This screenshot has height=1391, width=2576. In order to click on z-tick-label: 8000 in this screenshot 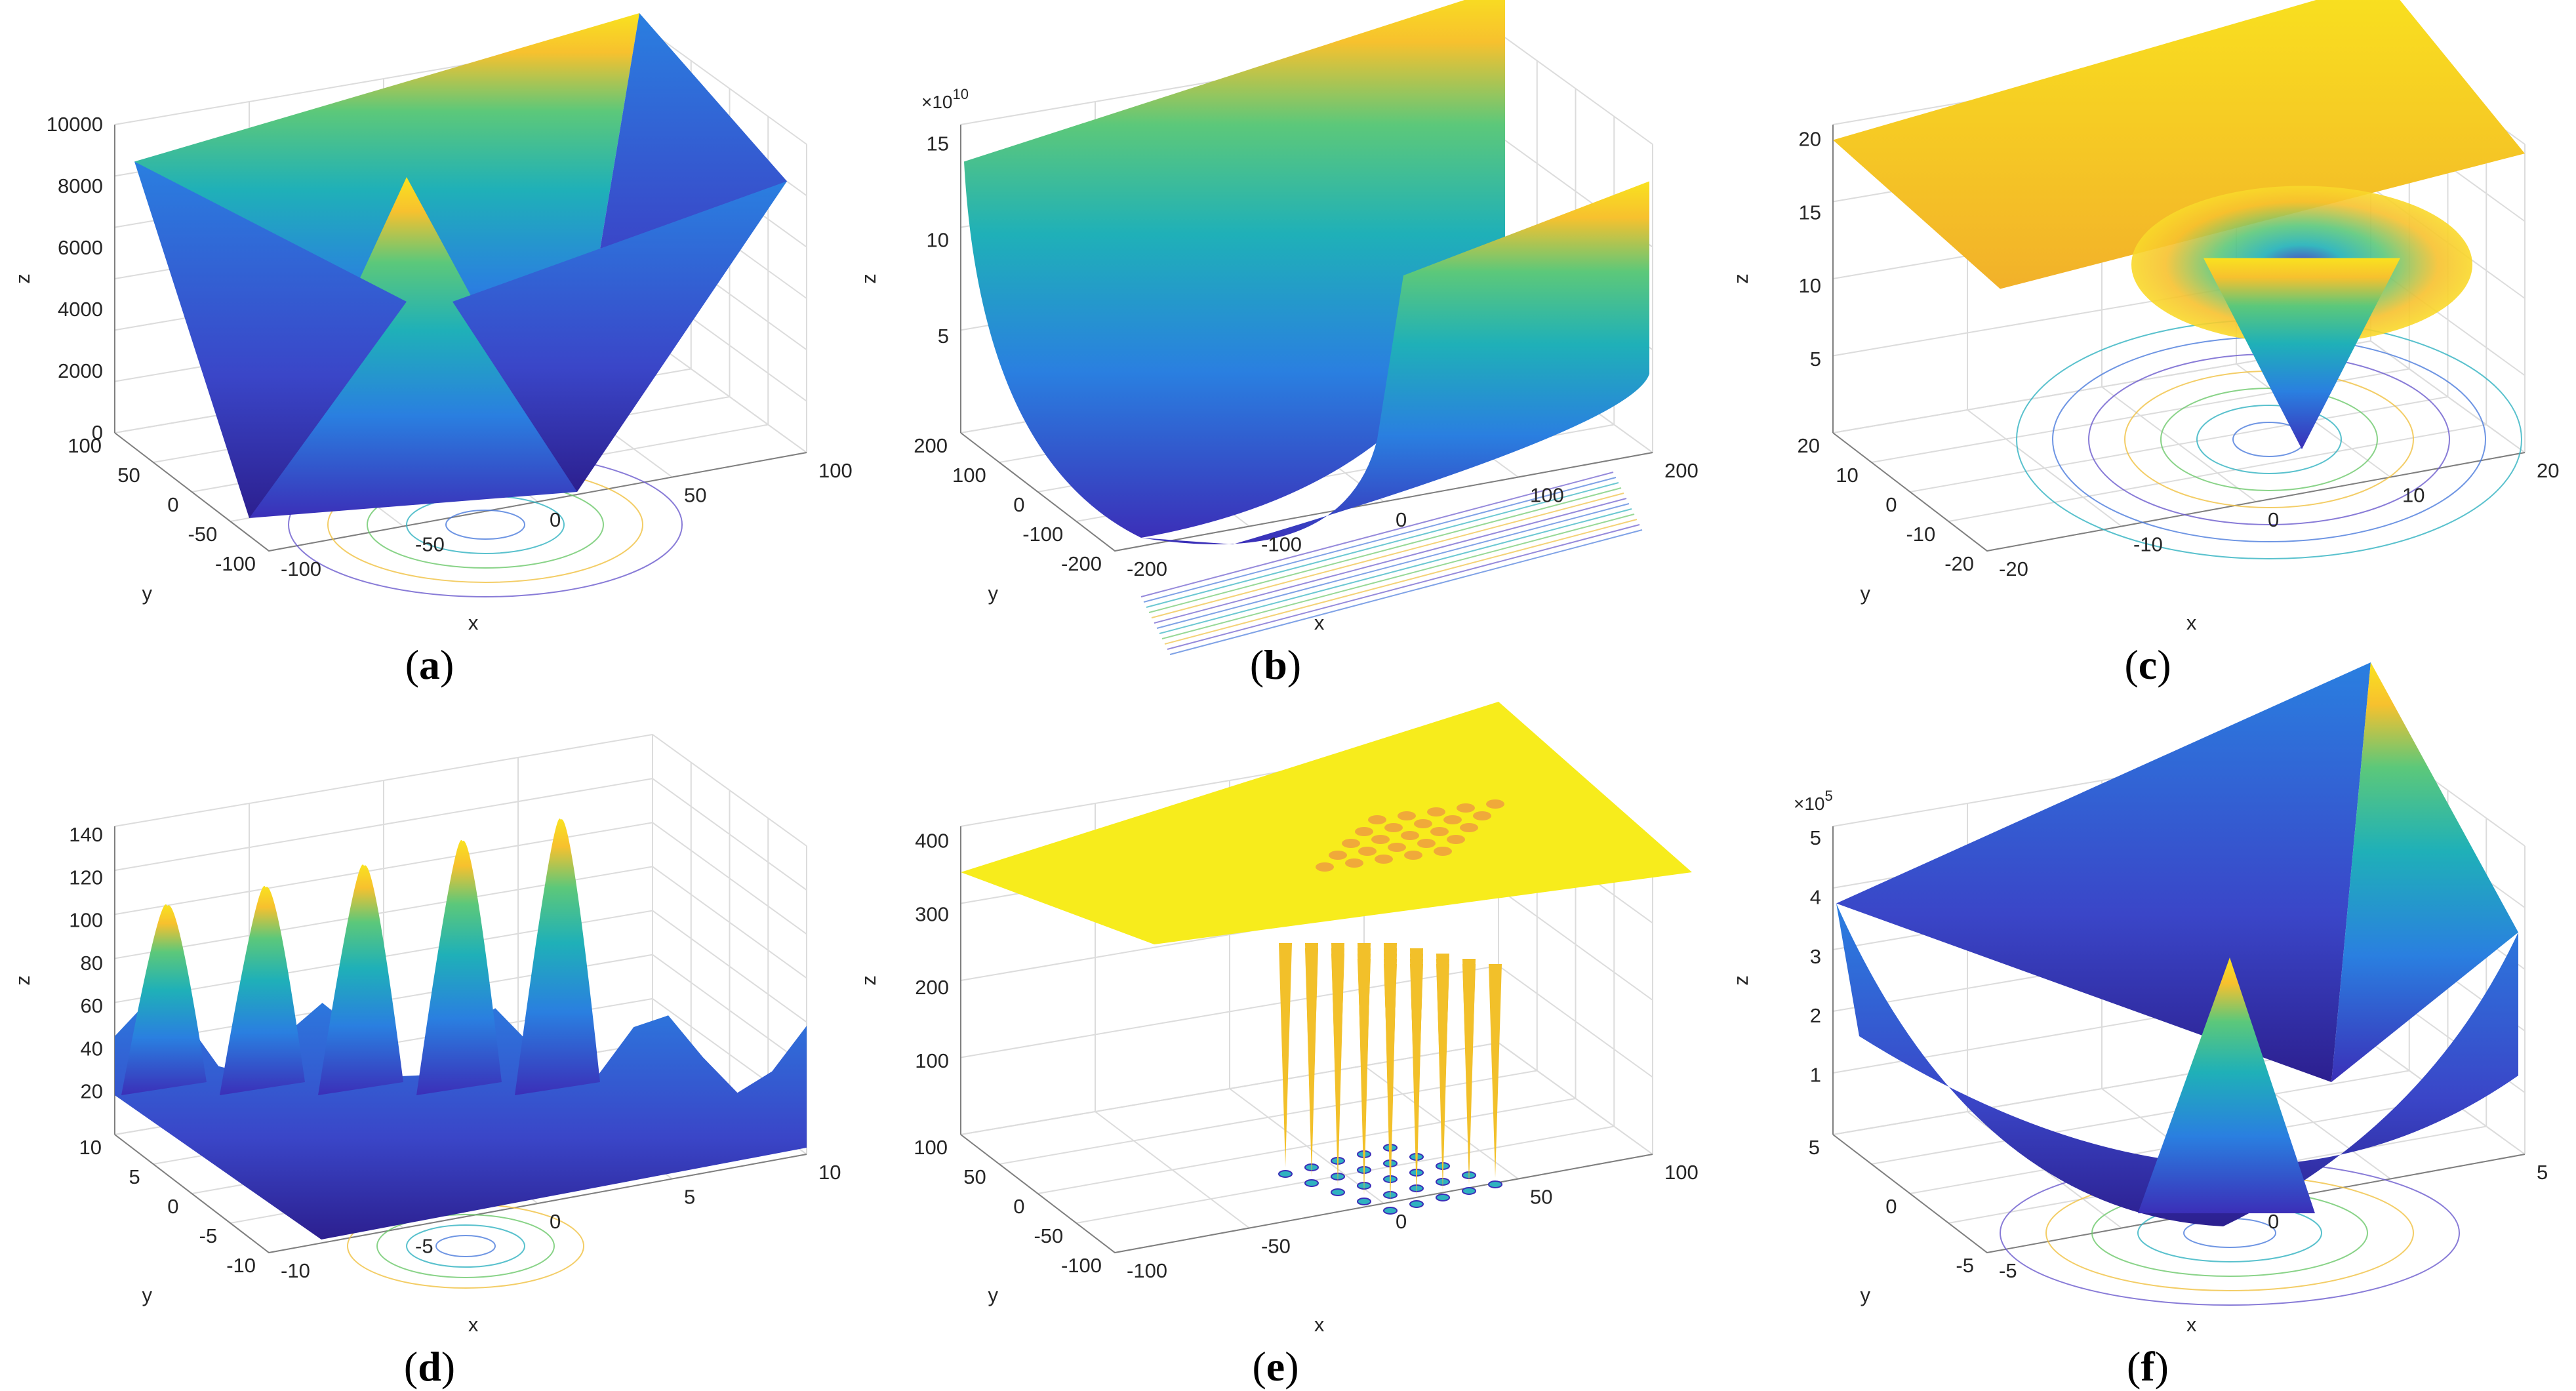, I will do `click(80, 185)`.